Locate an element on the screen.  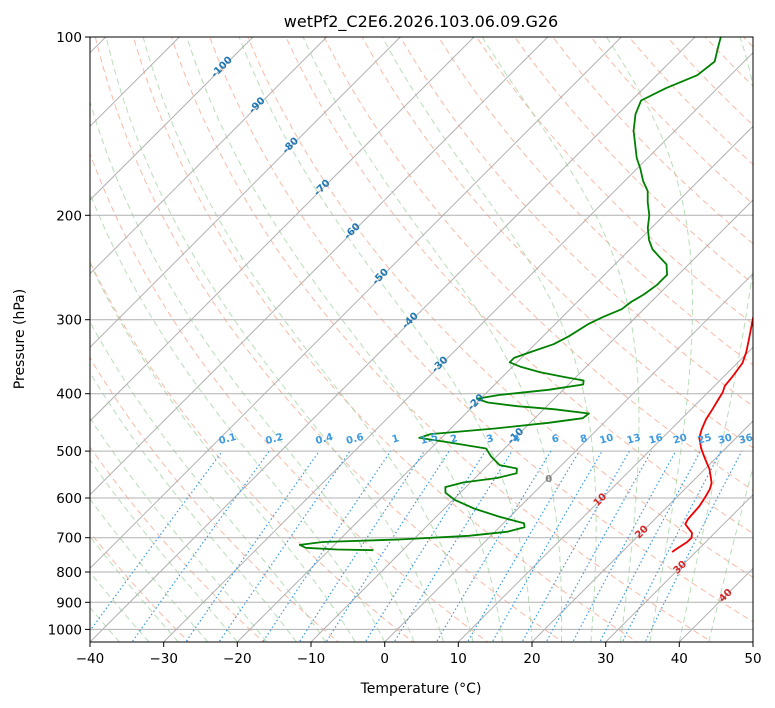
y-tick-label: 300 is located at coordinates (69, 321).